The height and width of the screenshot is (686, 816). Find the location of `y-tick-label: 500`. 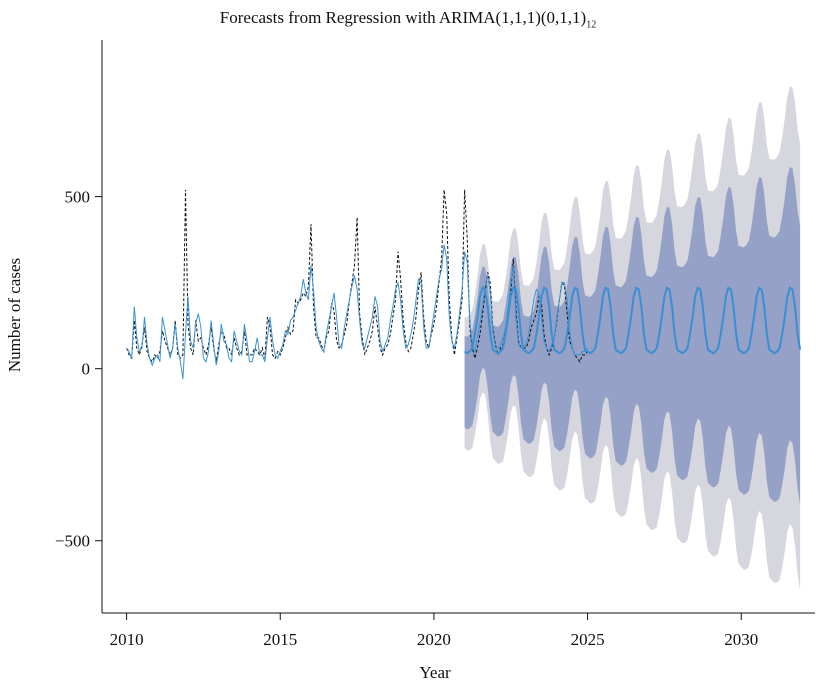

y-tick-label: 500 is located at coordinates (78, 197).